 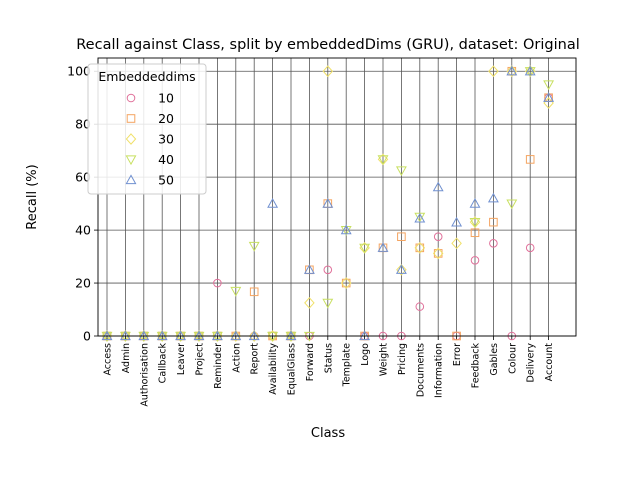 What do you see at coordinates (144, 375) in the screenshot?
I see `x-tick-label: Authorisation` at bounding box center [144, 375].